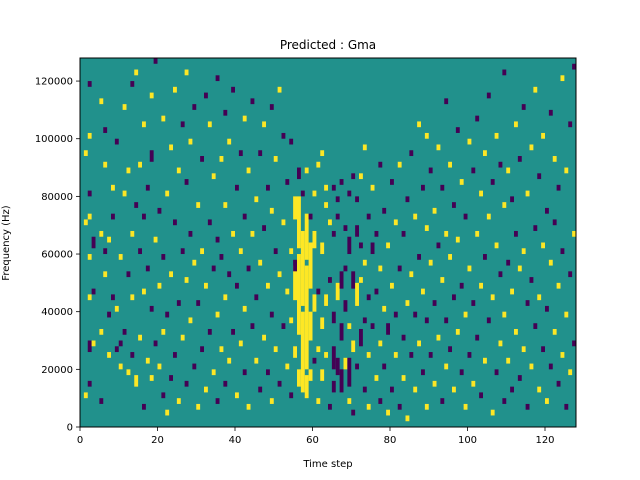  I want to click on x-tick-label: 0, so click(80, 440).